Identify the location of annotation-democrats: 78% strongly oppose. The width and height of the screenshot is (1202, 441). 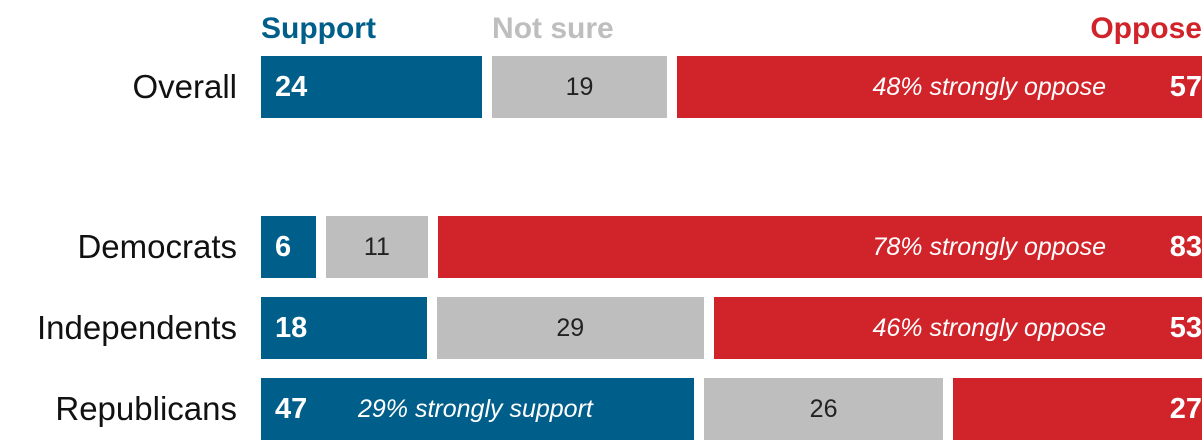
(989, 246).